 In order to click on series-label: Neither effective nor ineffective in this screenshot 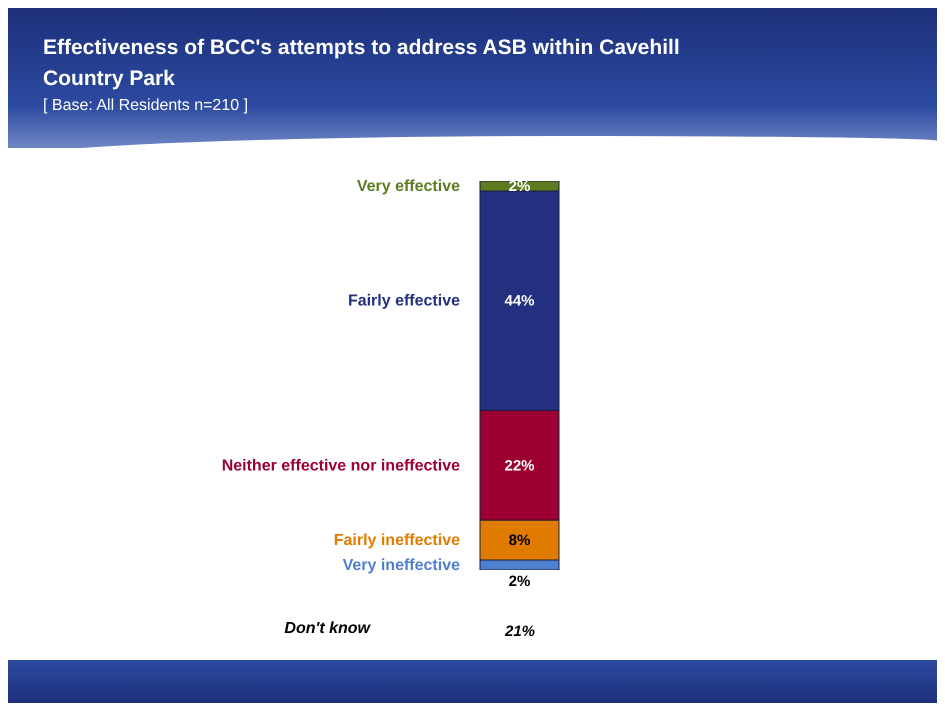, I will do `click(341, 465)`.